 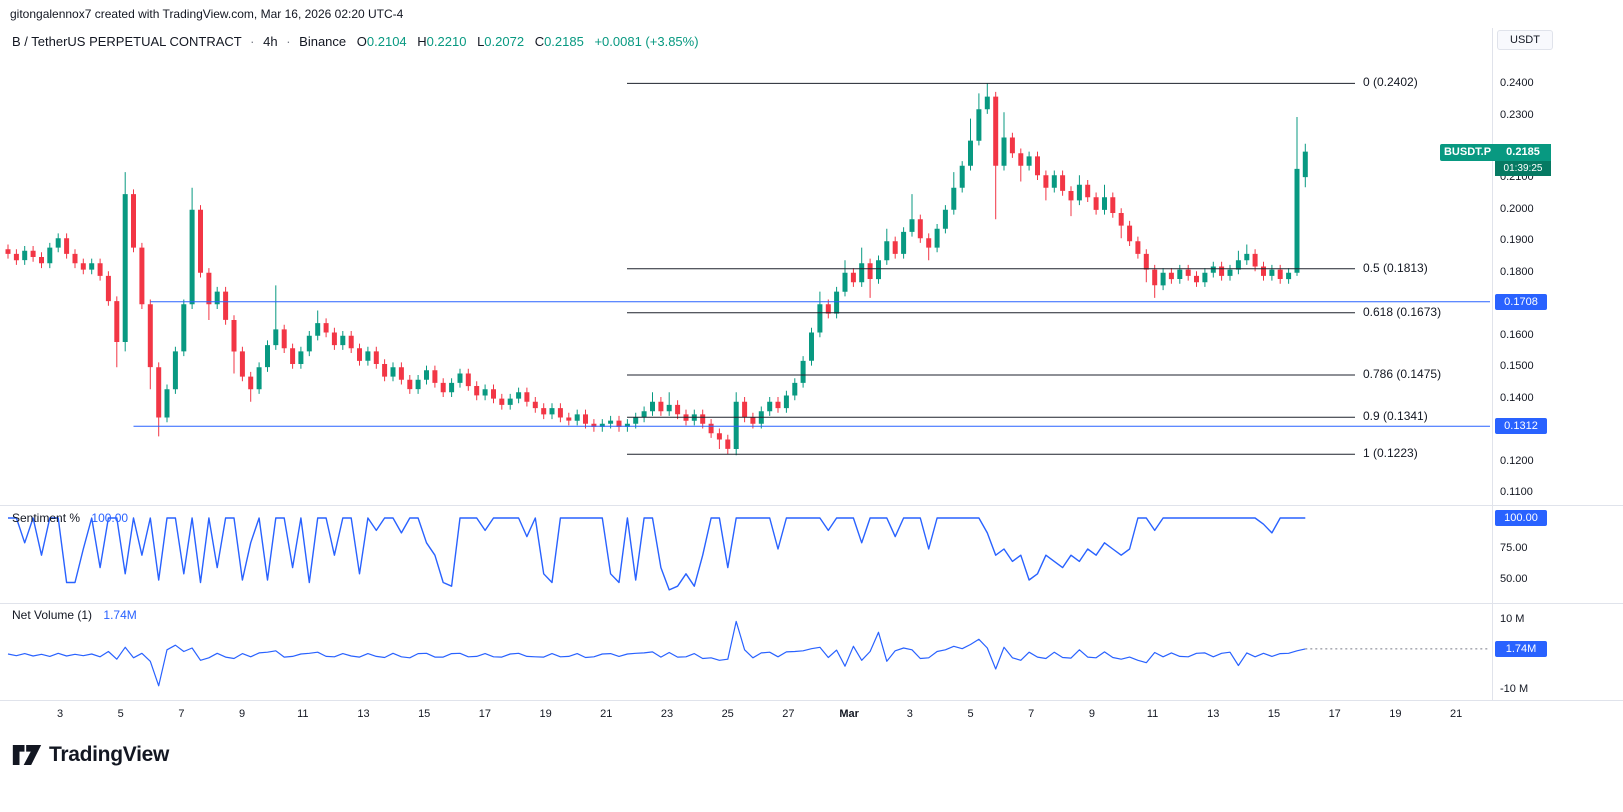 I want to click on open-value: 0.2104, so click(x=386, y=41).